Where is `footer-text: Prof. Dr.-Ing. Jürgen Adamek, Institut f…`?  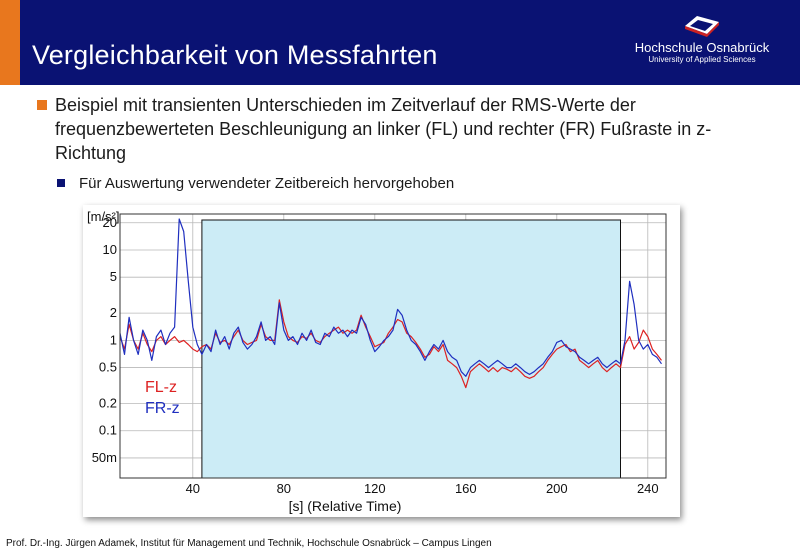 footer-text: Prof. Dr.-Ing. Jürgen Adamek, Institut f… is located at coordinates (249, 543).